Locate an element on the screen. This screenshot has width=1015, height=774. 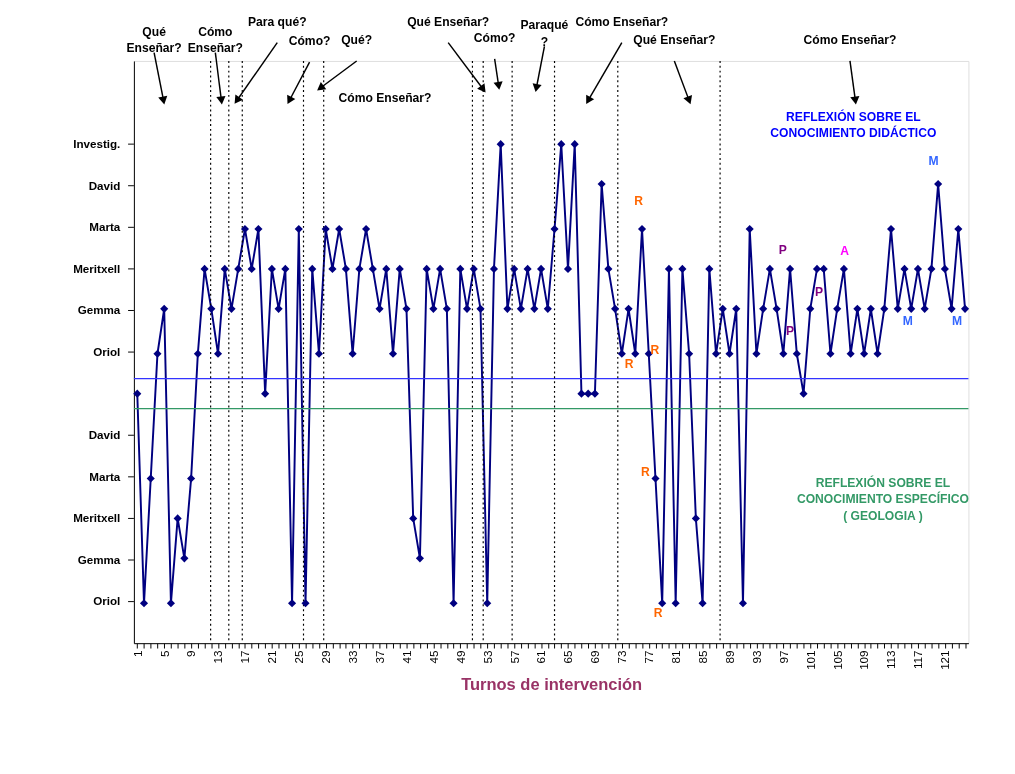
annotation: A is located at coordinates (845, 250).